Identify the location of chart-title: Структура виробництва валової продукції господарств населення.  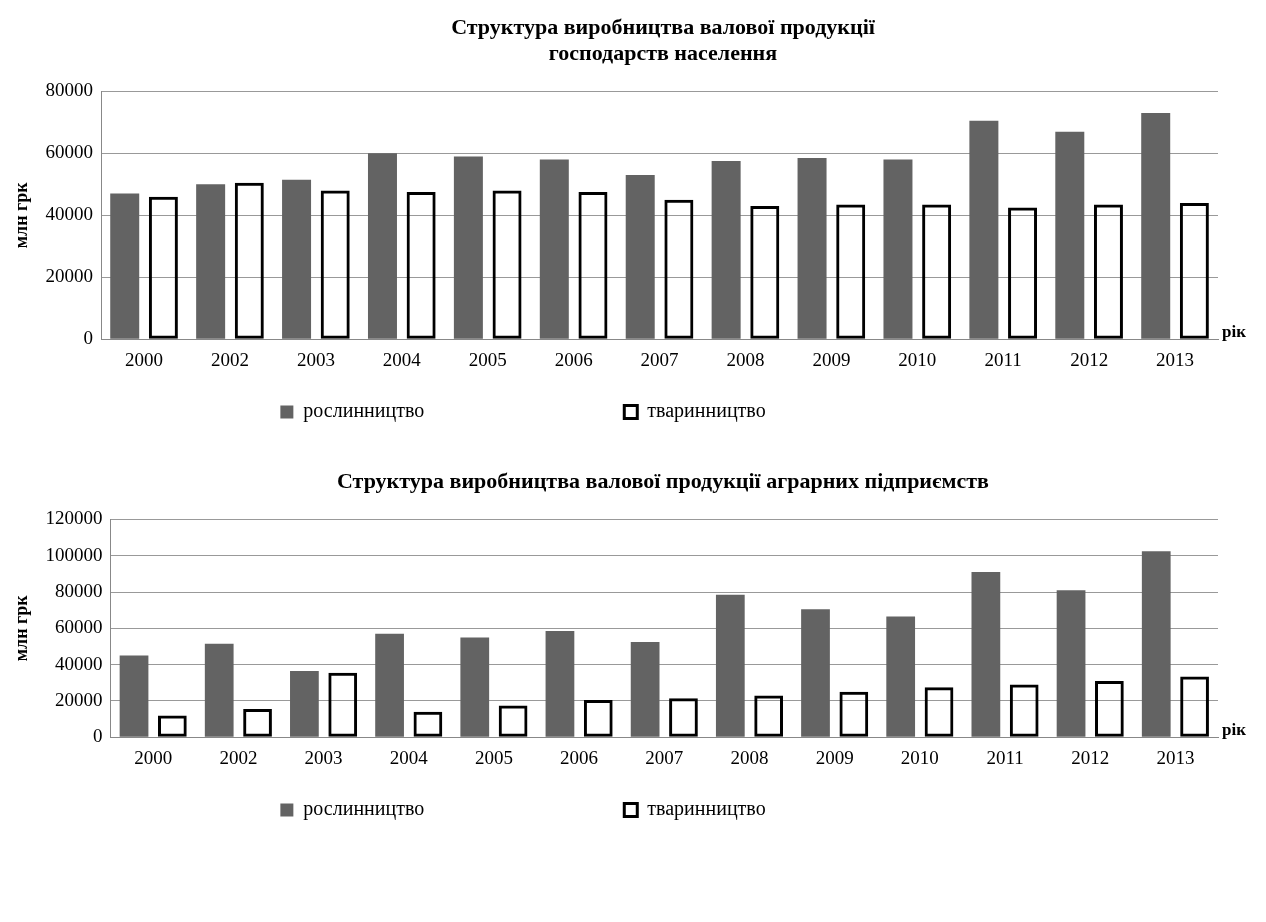
(663, 40).